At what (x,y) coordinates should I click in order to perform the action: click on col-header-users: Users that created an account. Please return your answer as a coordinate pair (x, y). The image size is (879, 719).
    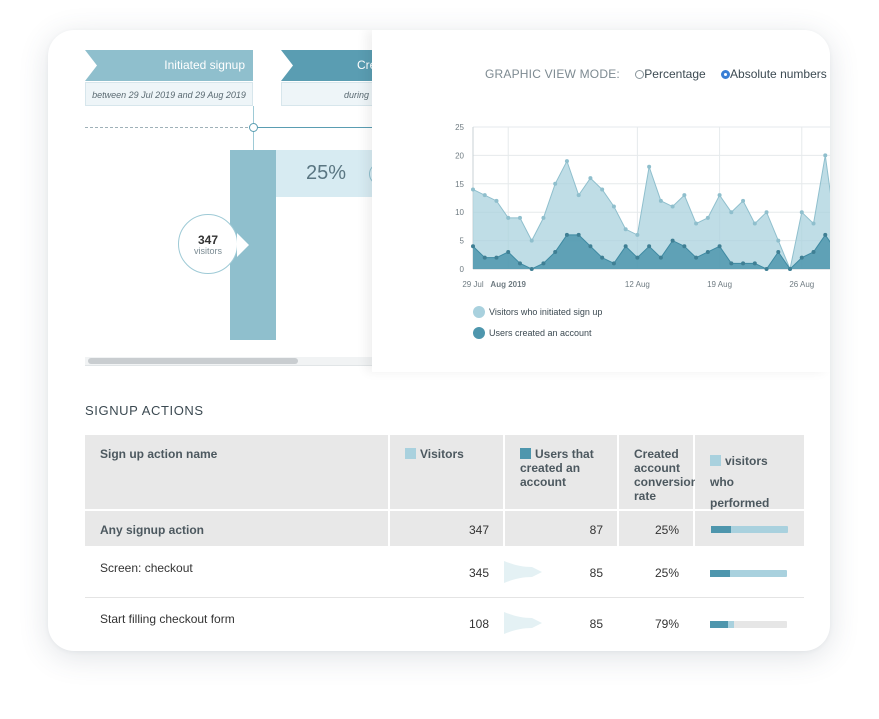
    Looking at the image, I should click on (561, 472).